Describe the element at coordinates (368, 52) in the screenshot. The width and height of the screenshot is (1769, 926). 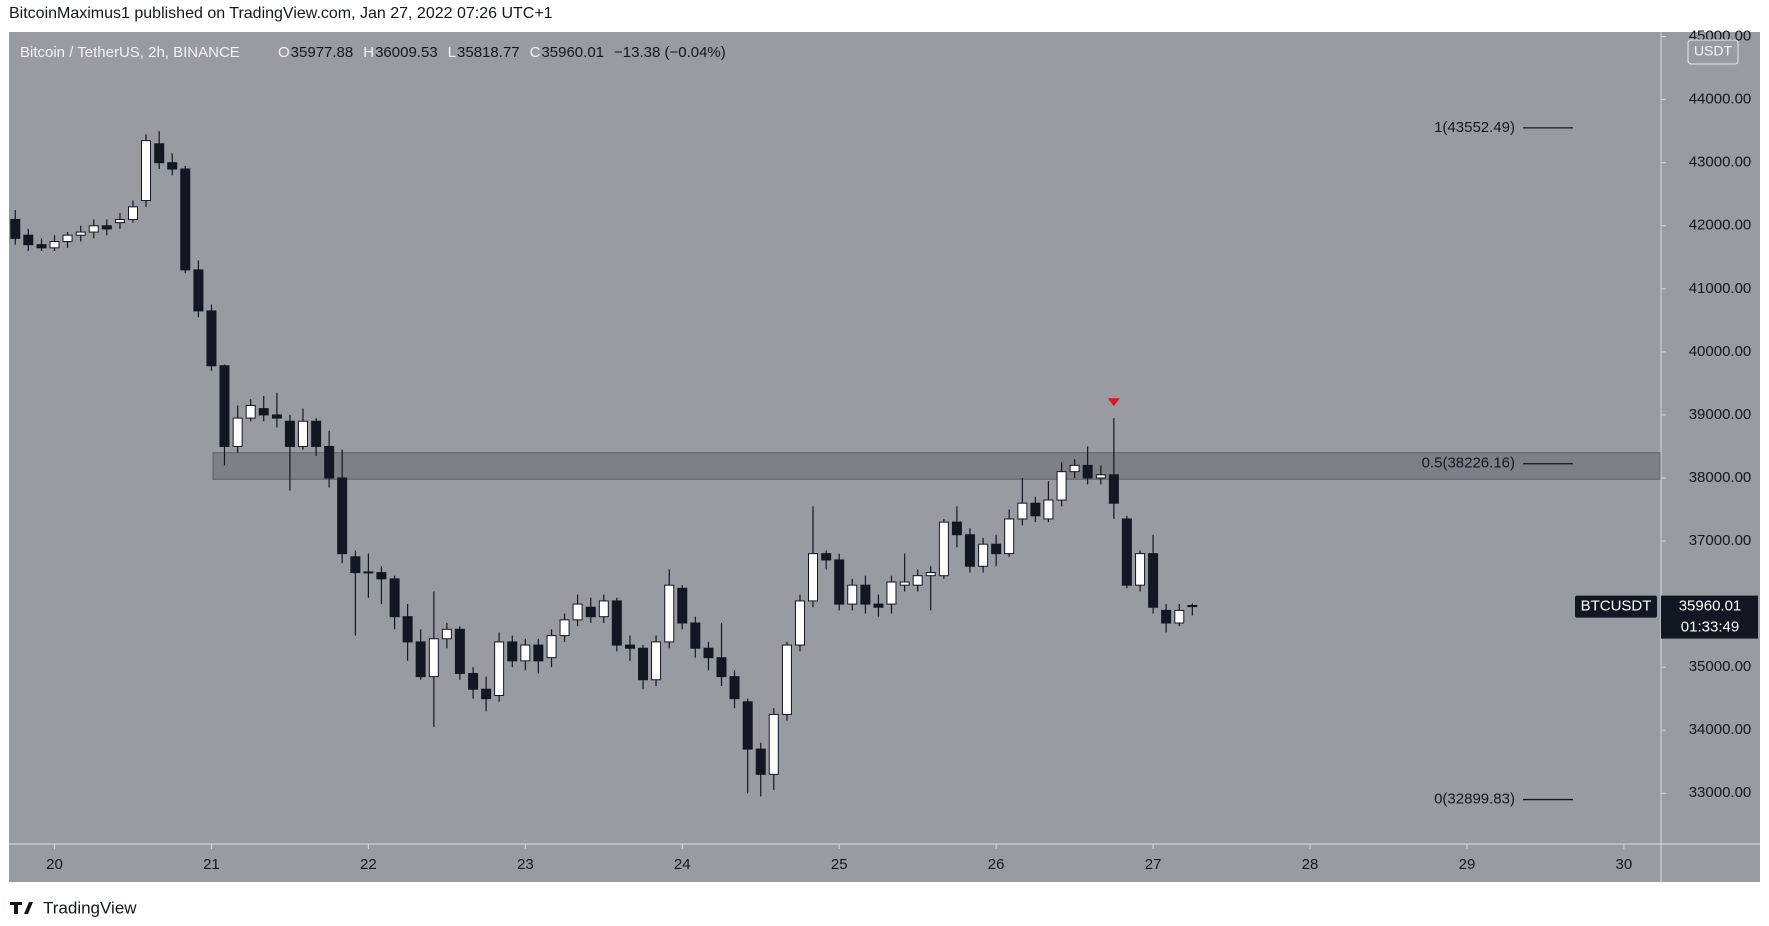
I see `ohlc-key: H` at that location.